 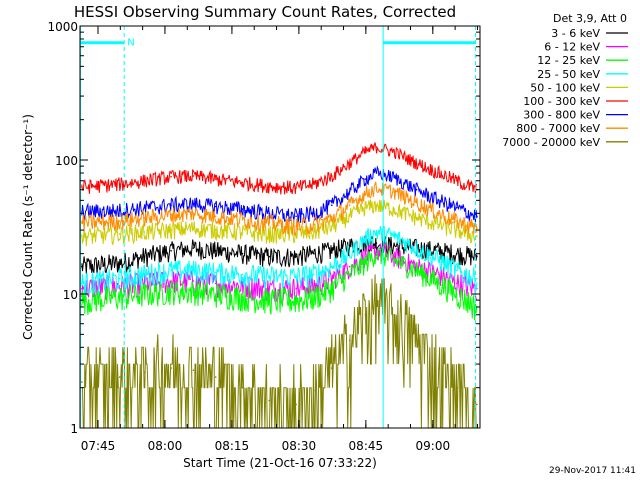 What do you see at coordinates (433, 446) in the screenshot?
I see `x-tick-label: 09:00` at bounding box center [433, 446].